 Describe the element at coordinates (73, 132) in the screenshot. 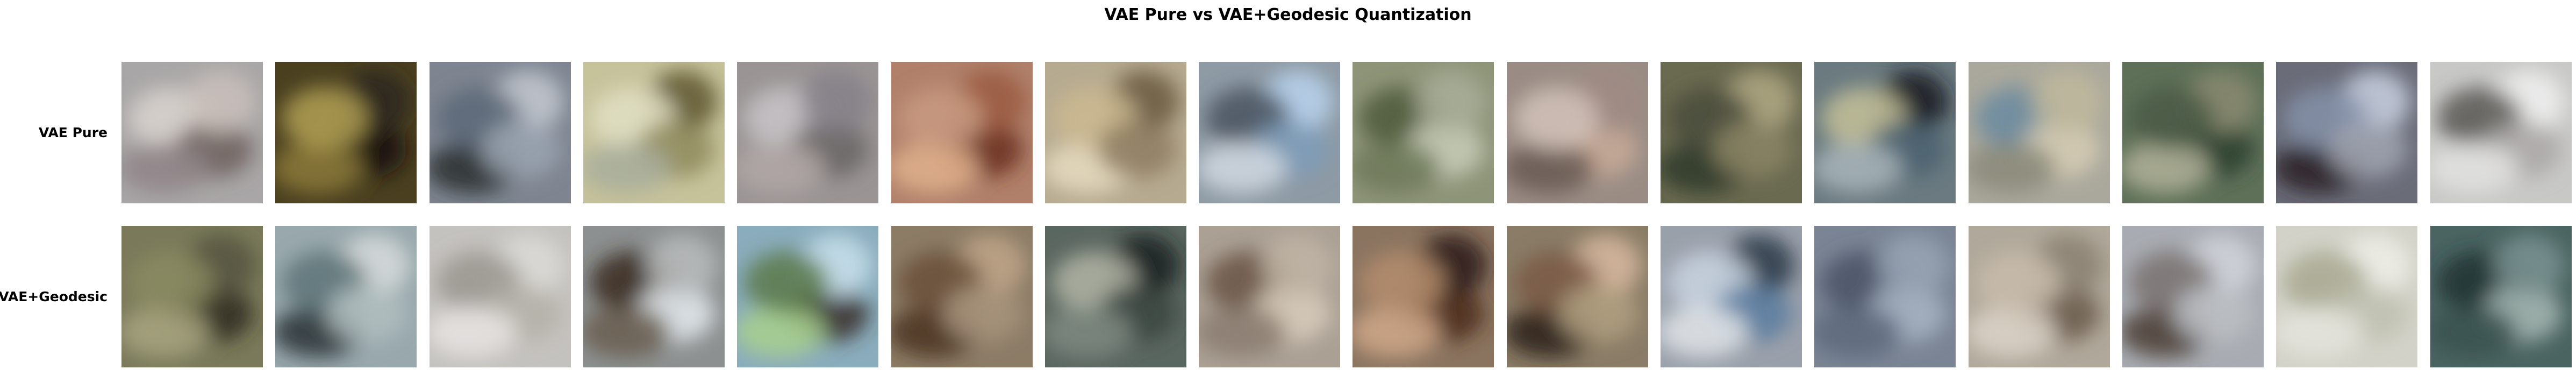

I see `row-label-vae-pure: VAE Pure` at that location.